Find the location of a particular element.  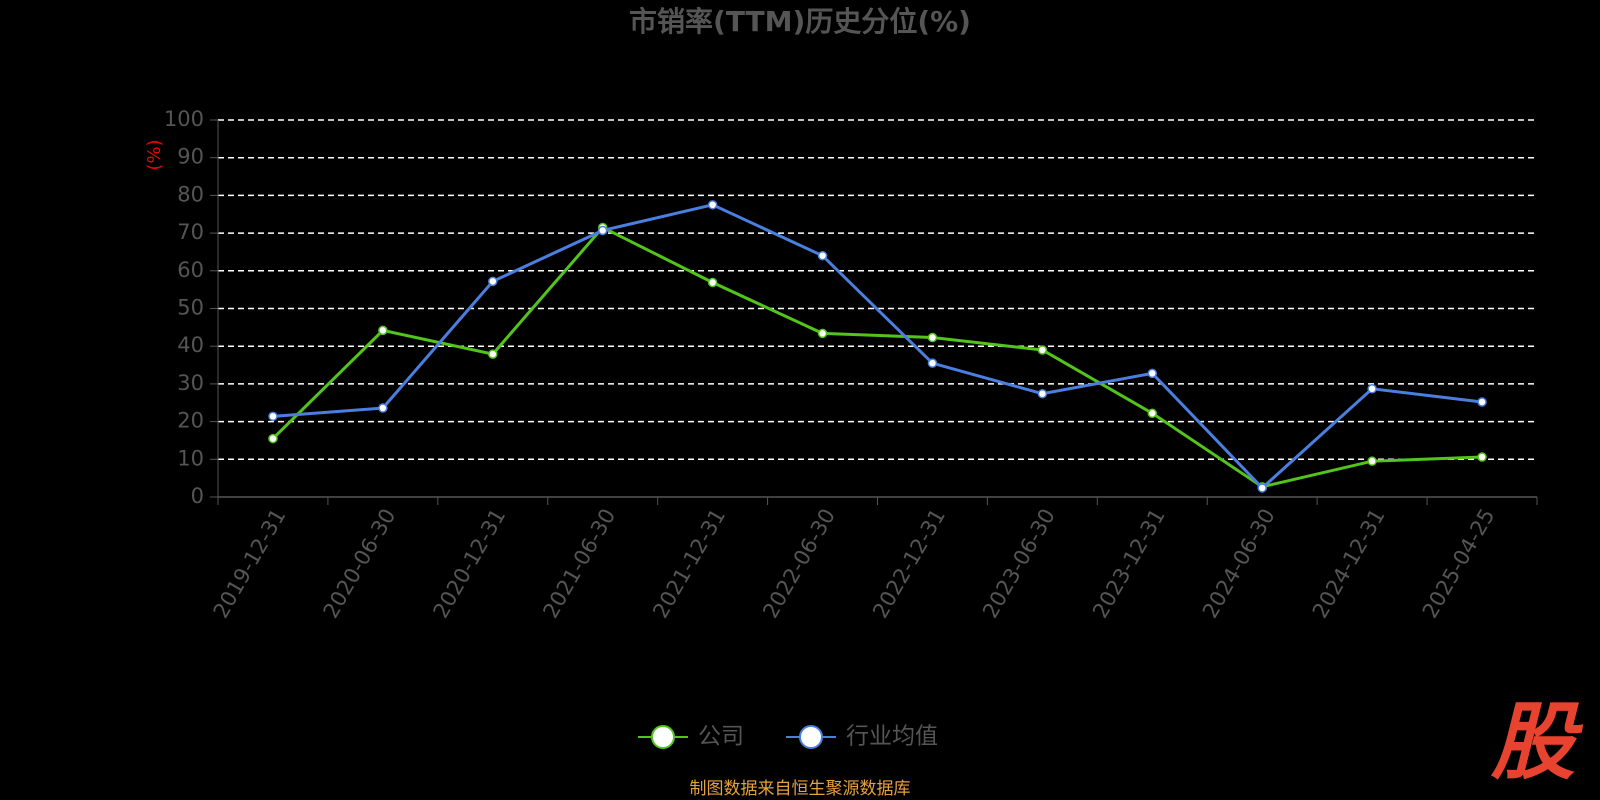

legend-label: 行业均值 is located at coordinates (892, 737).